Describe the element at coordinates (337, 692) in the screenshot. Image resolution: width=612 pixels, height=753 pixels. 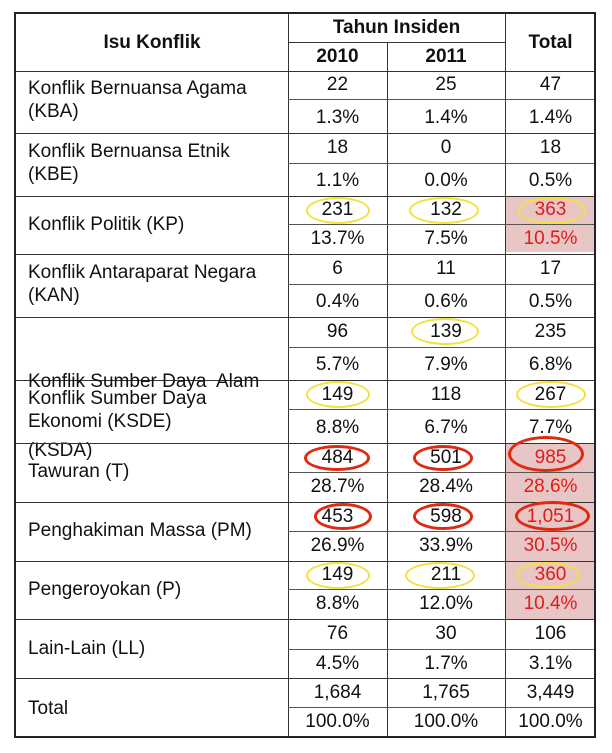
I see `total-2010: 1,684` at that location.